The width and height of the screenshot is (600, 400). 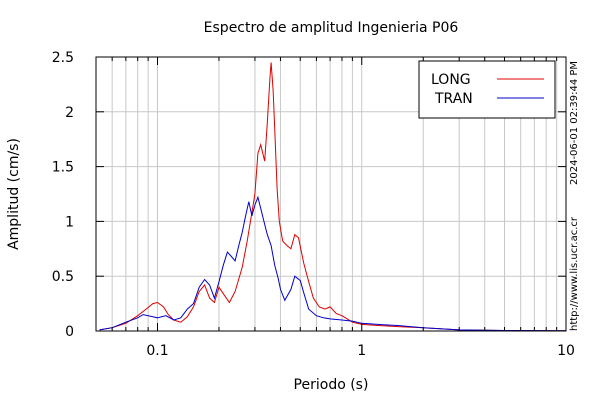 I want to click on legend-label-tran: TRAN, so click(x=453, y=99).